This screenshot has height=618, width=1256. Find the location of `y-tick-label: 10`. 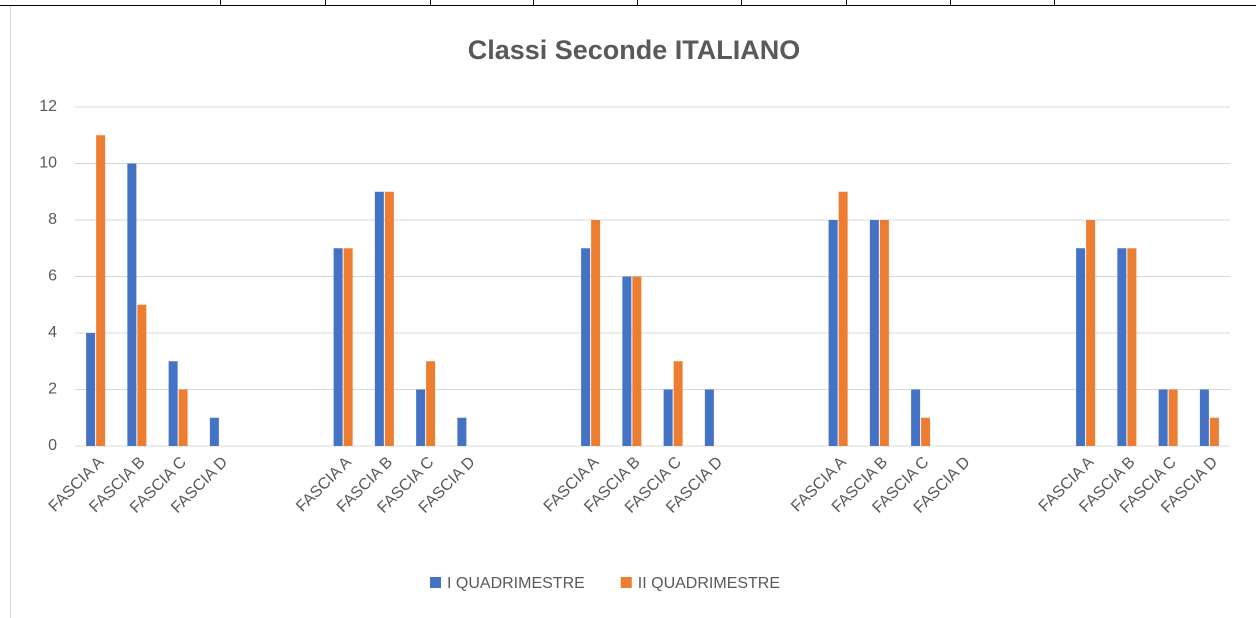

y-tick-label: 10 is located at coordinates (48, 163).